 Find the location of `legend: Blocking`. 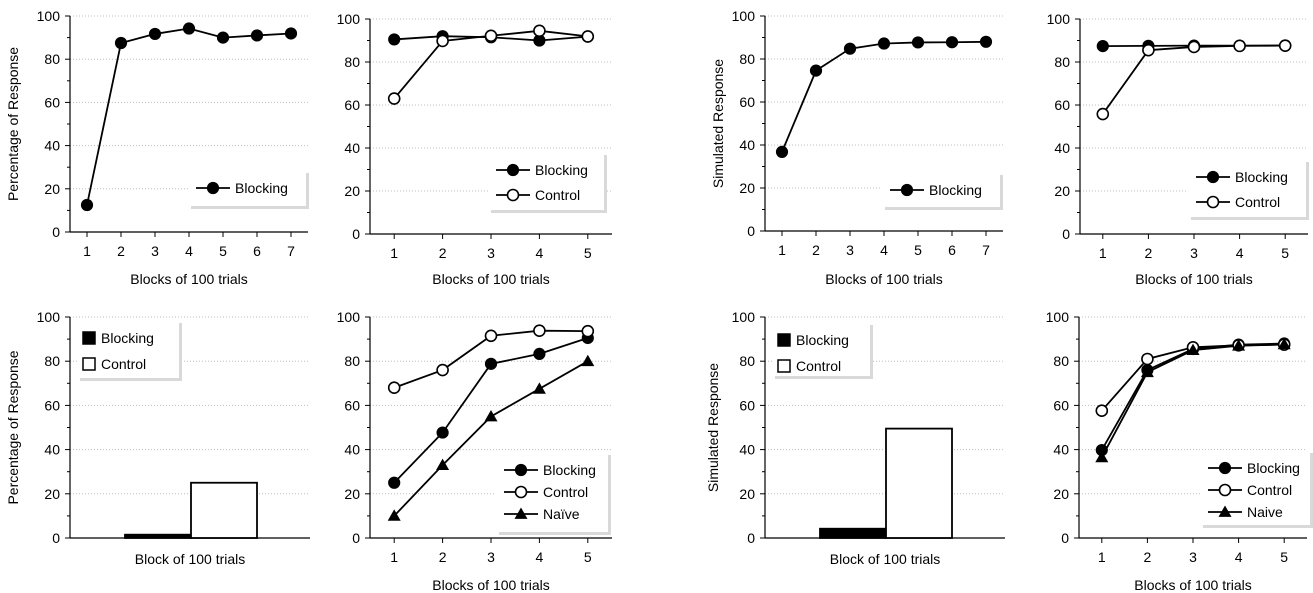

legend: Blocking is located at coordinates (942, 191).